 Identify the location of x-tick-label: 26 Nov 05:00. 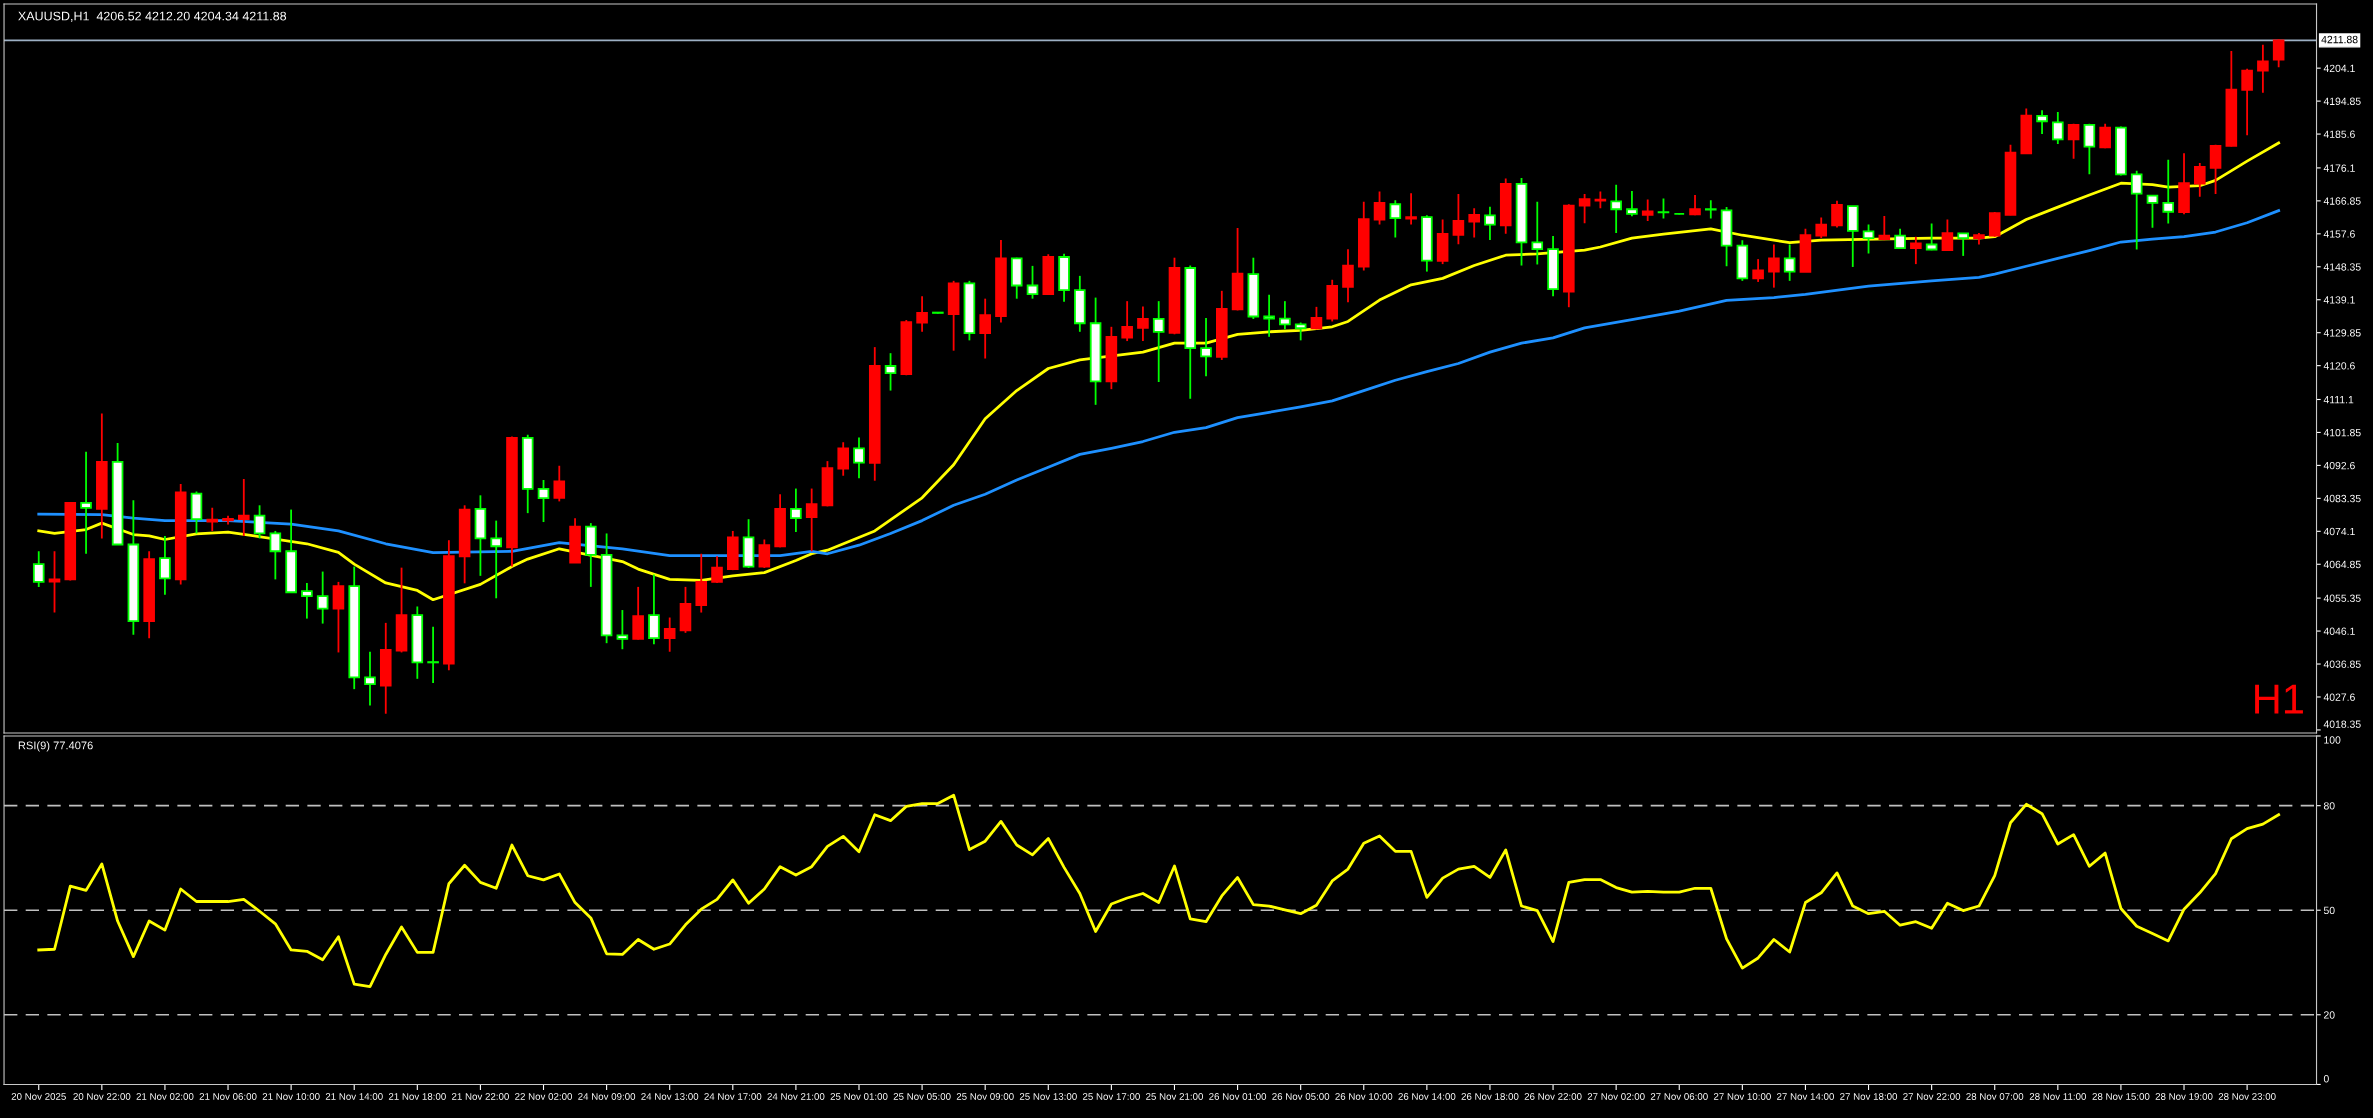
(1301, 1096).